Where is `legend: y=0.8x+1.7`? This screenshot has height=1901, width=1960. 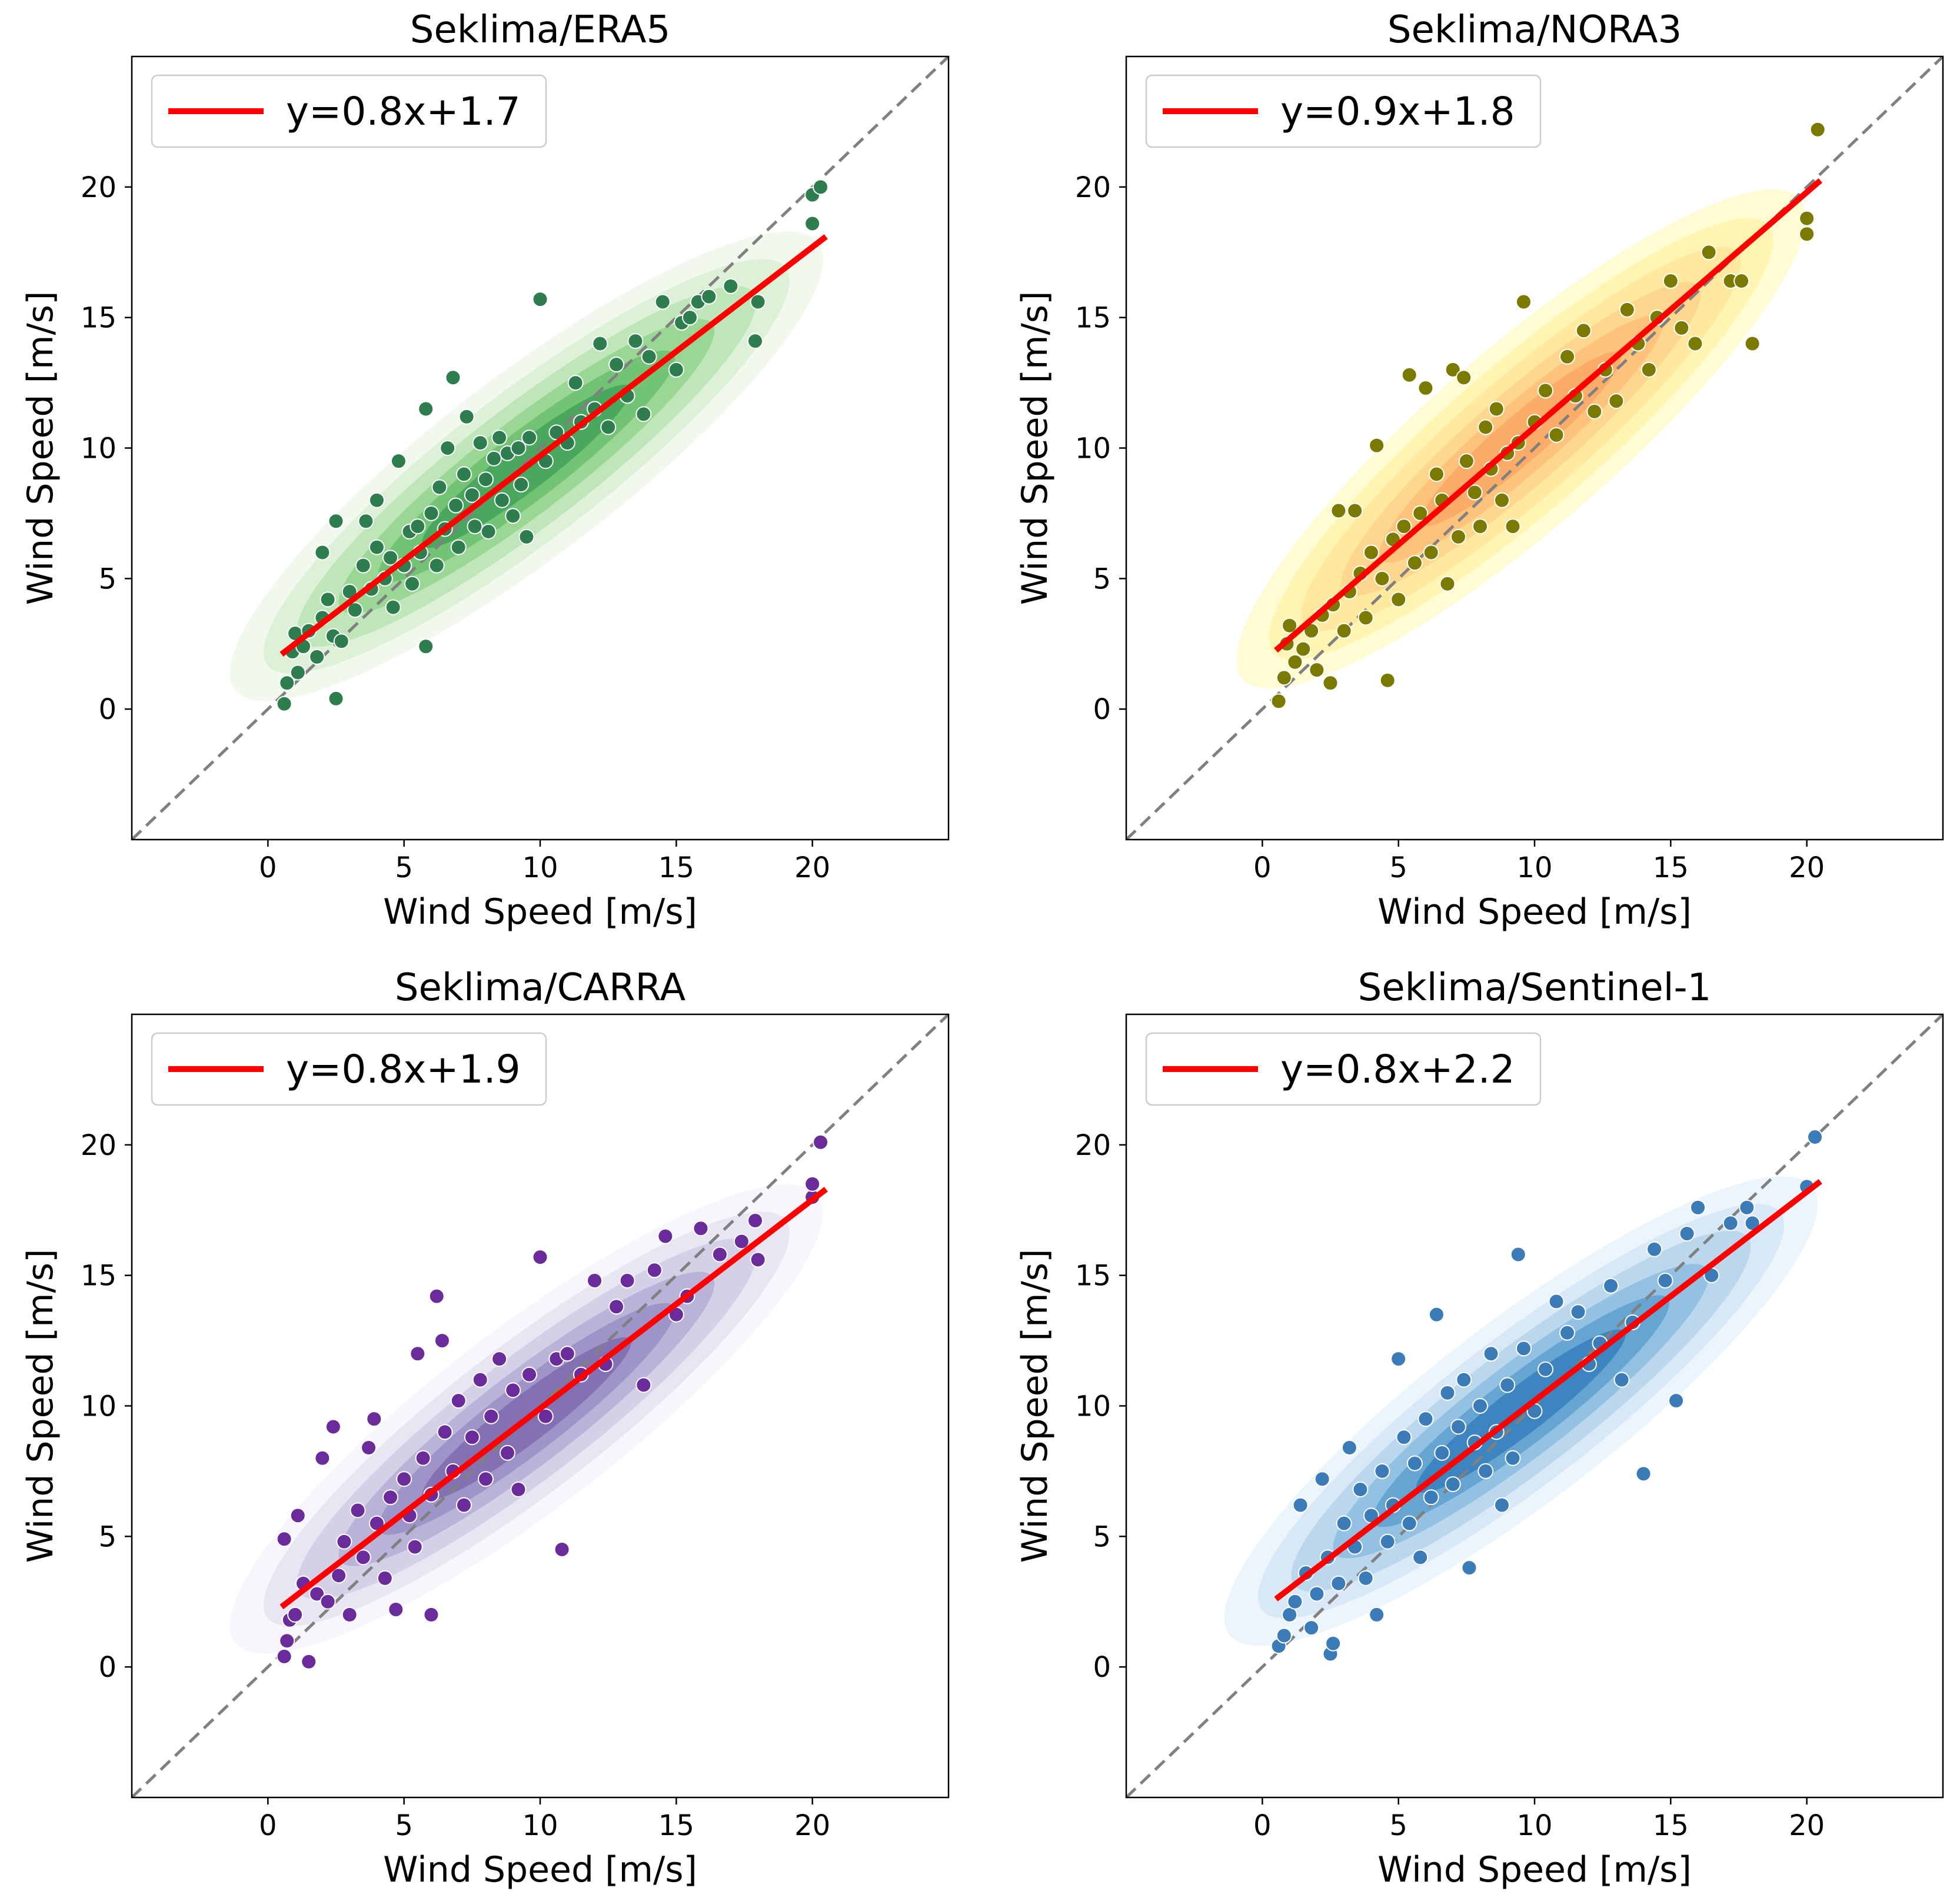 legend: y=0.8x+1.7 is located at coordinates (349, 111).